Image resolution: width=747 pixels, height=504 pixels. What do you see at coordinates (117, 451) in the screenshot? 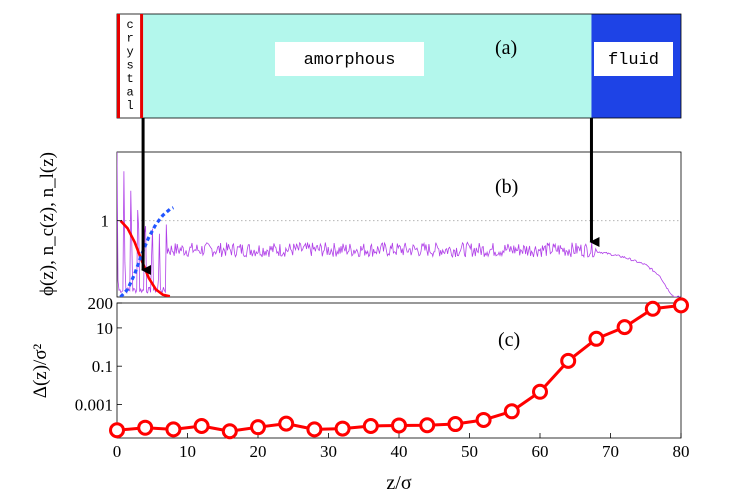
I see `panel-c-xtick-label: 0` at bounding box center [117, 451].